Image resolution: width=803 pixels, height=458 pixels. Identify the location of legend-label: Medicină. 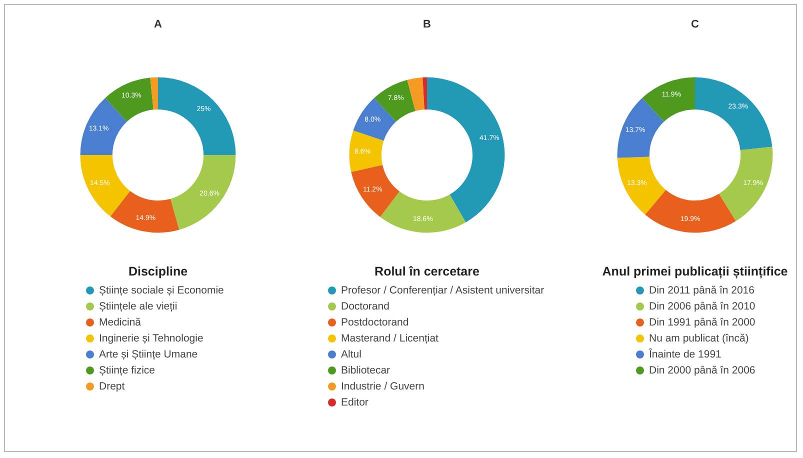
(120, 322).